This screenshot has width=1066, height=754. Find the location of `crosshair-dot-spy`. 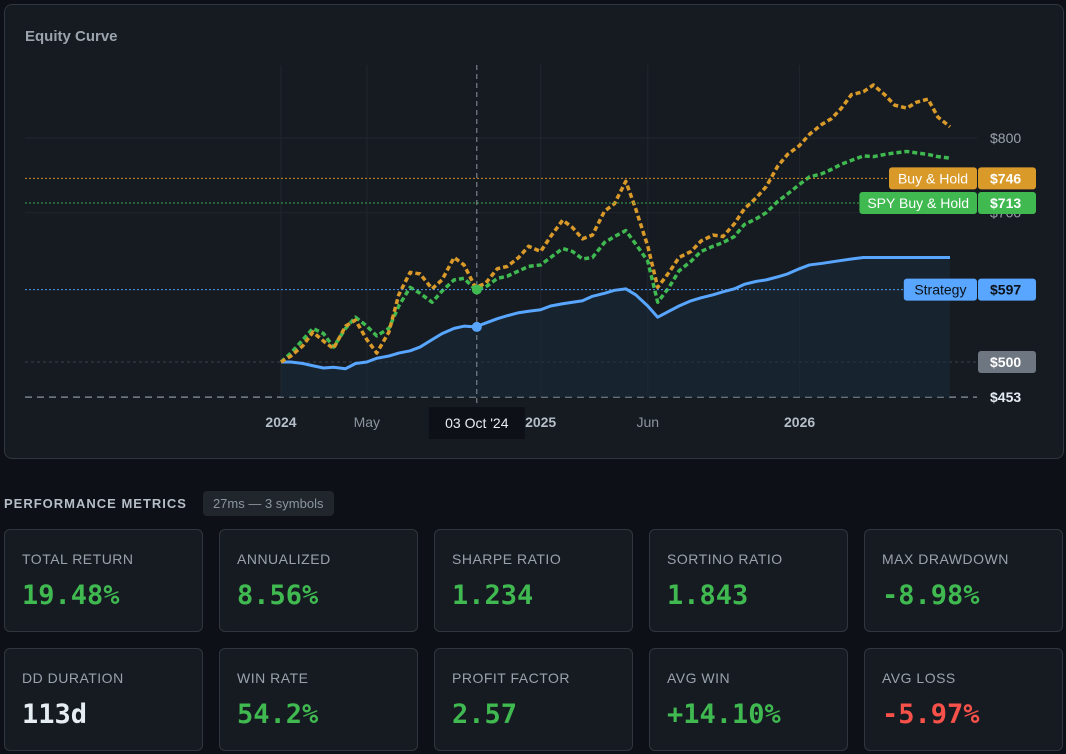

crosshair-dot-spy is located at coordinates (476, 289).